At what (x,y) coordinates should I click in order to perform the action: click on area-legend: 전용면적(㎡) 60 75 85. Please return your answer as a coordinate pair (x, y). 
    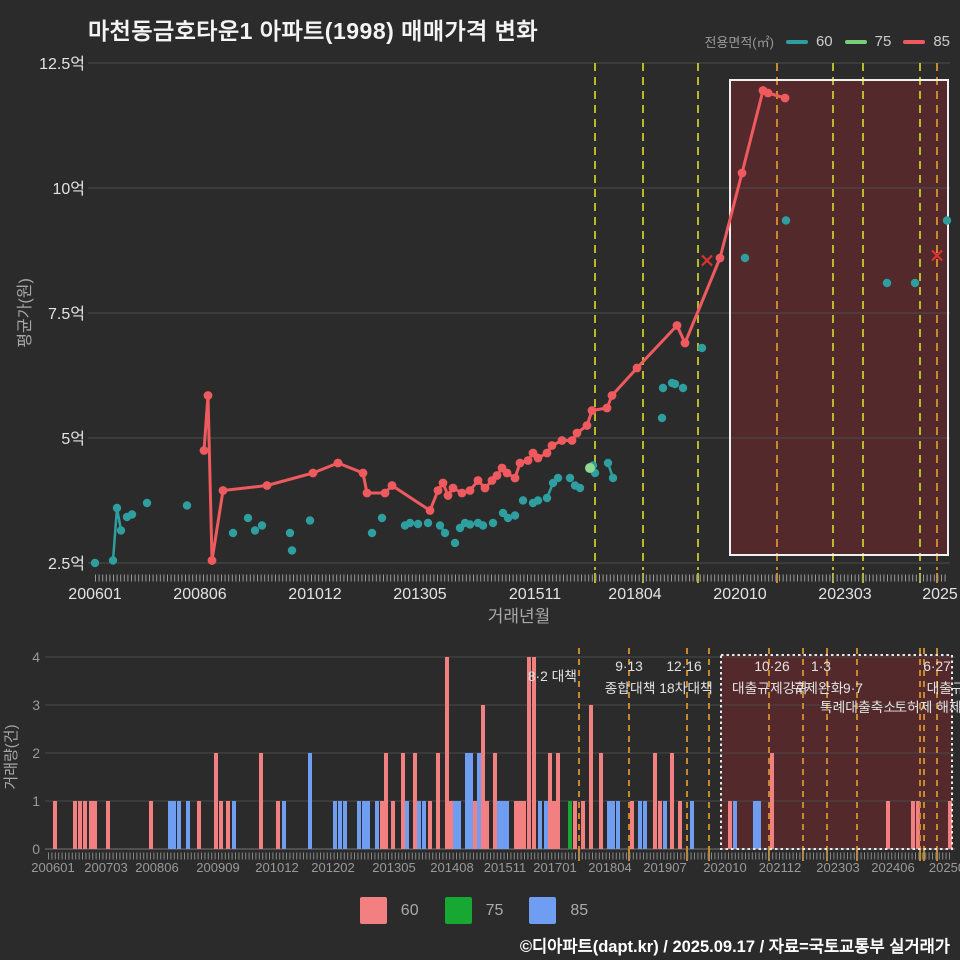
    Looking at the image, I should click on (827, 41).